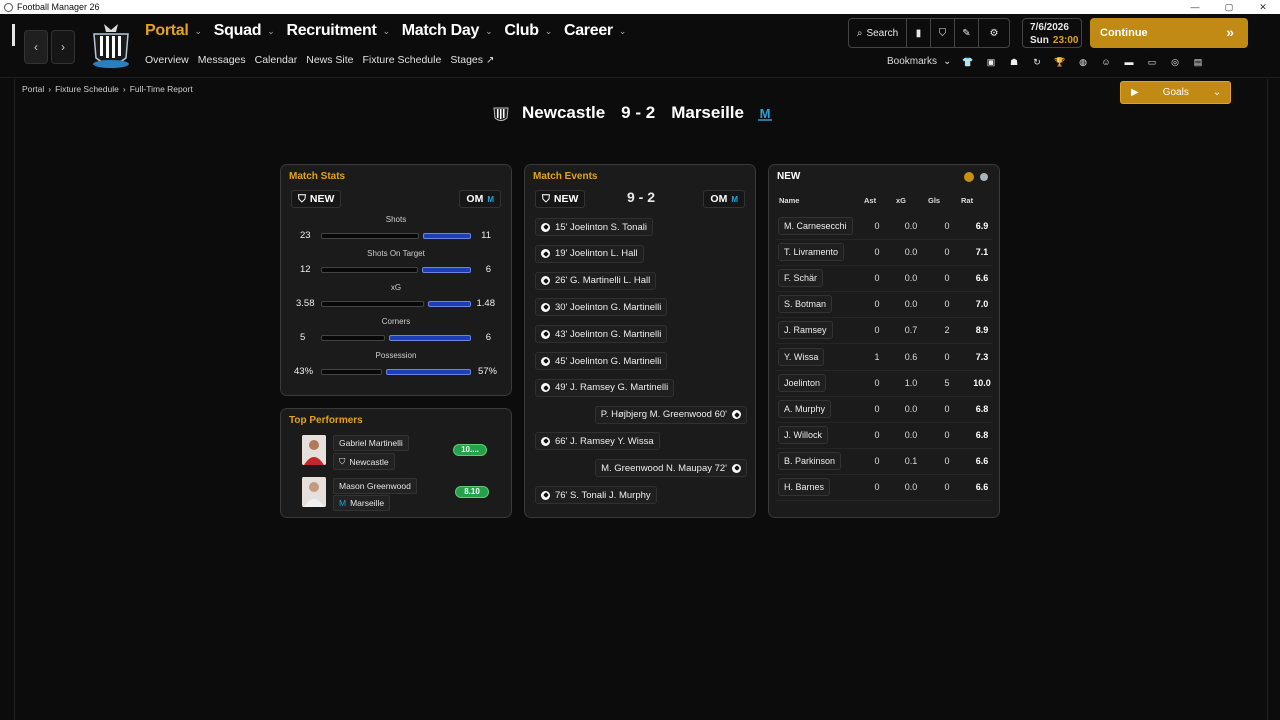 This screenshot has height=720, width=1280. What do you see at coordinates (1195, 7) in the screenshot?
I see `minimize-icon: —` at bounding box center [1195, 7].